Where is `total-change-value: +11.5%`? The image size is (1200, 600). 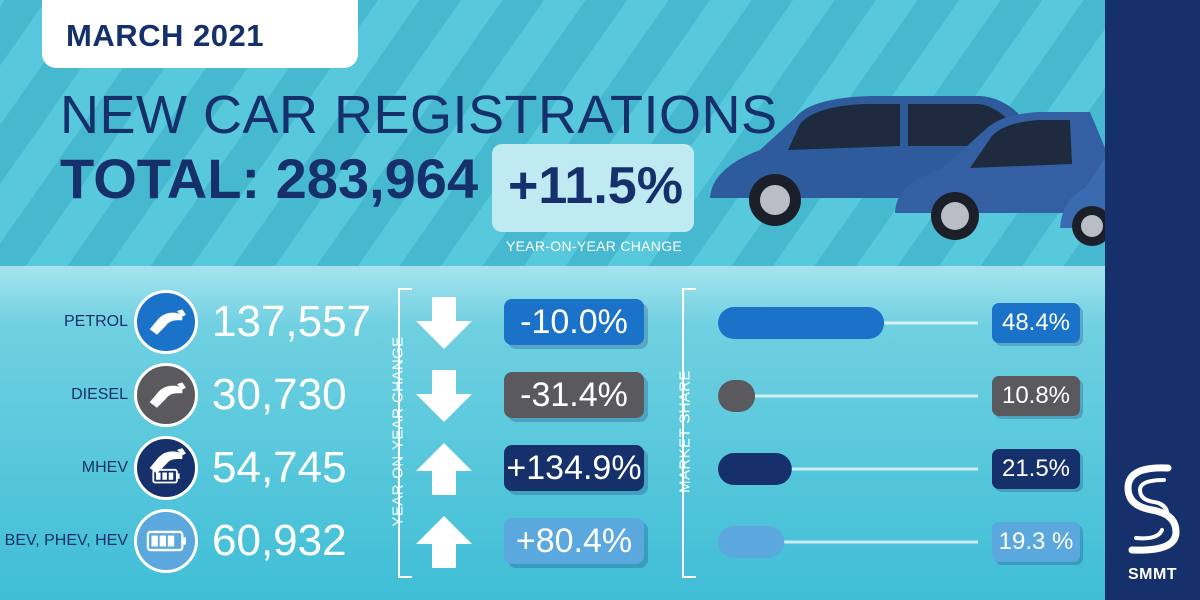
total-change-value: +11.5% is located at coordinates (595, 186).